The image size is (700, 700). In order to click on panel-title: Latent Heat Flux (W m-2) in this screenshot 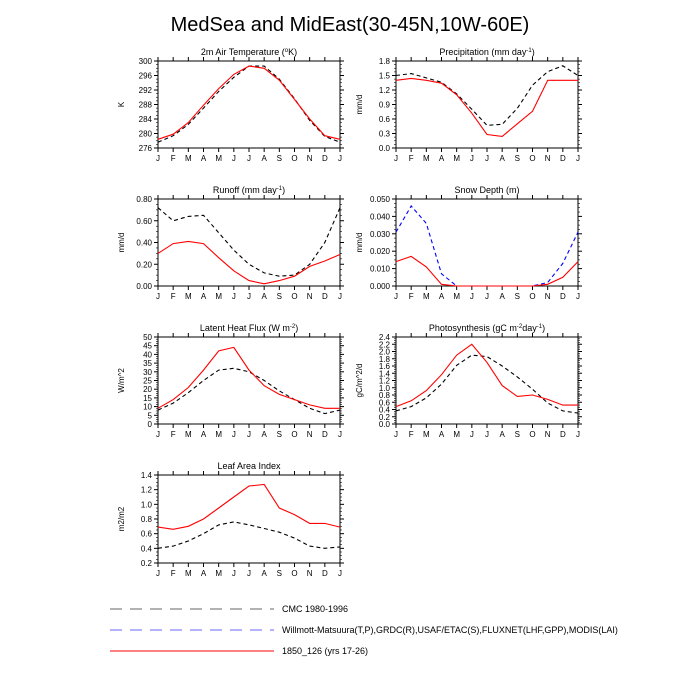, I will do `click(249, 328)`.